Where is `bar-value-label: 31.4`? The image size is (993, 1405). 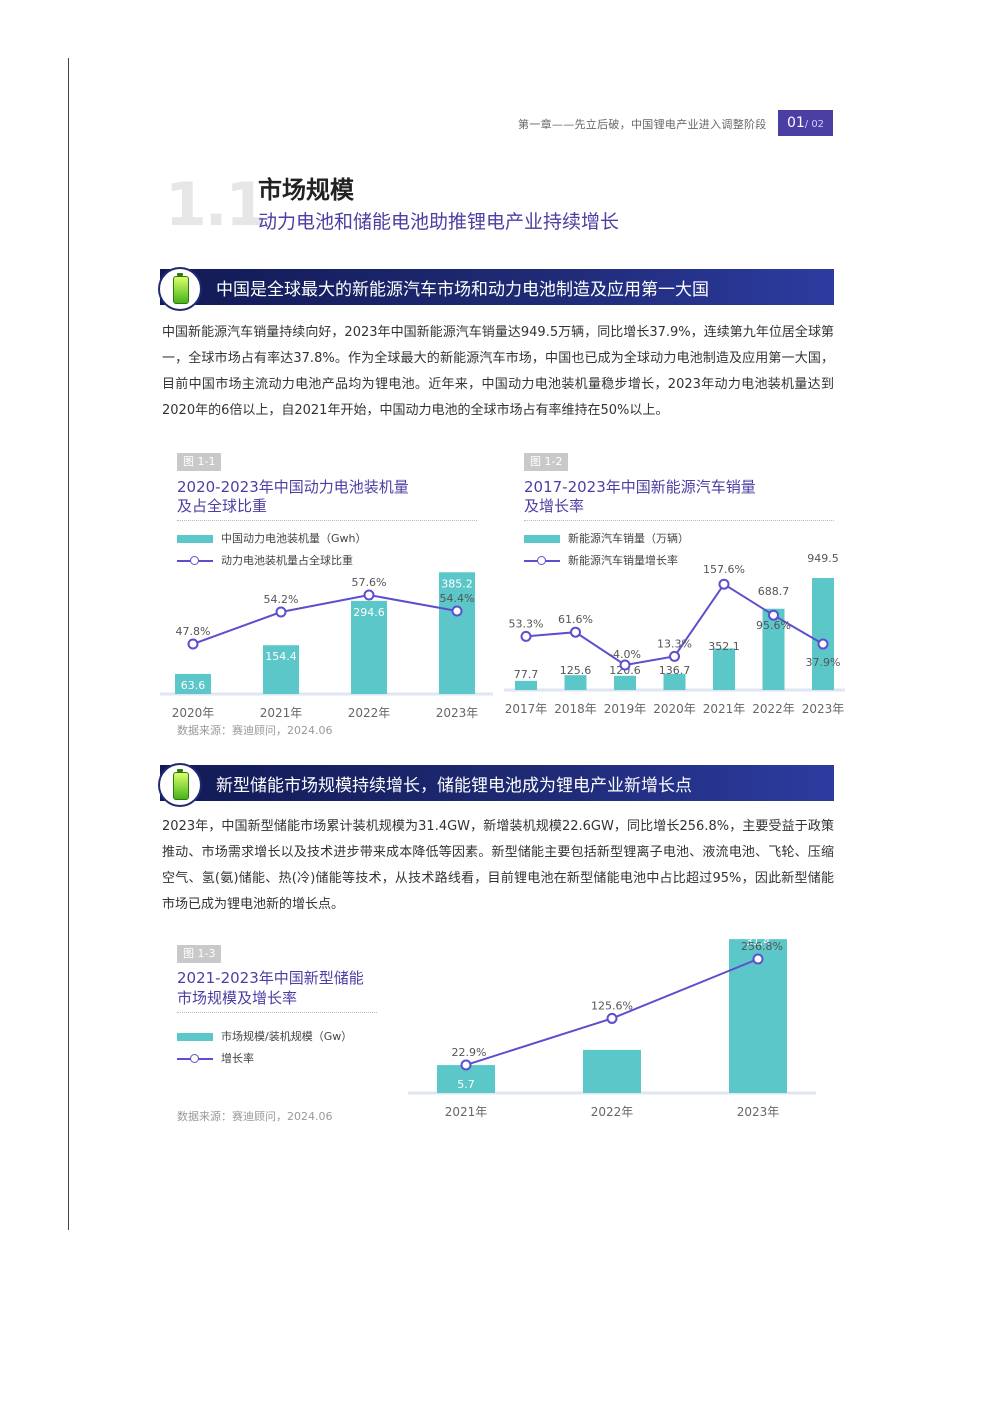 bar-value-label: 31.4 is located at coordinates (758, 941).